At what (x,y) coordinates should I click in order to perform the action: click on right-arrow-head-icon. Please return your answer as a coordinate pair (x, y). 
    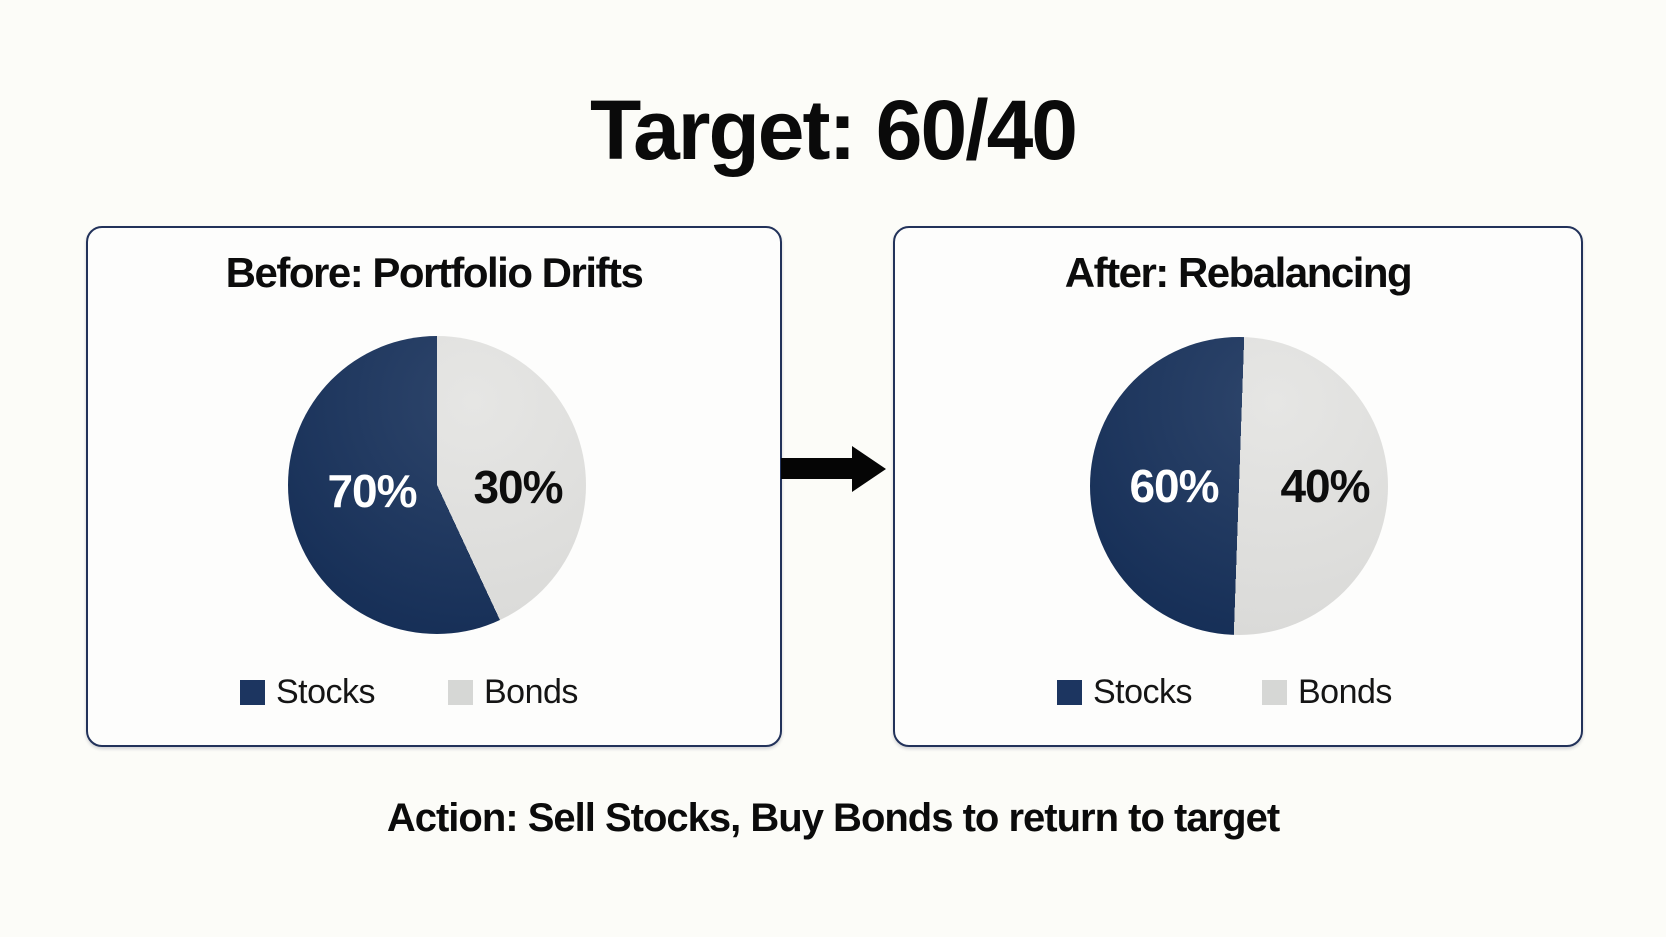
    Looking at the image, I should click on (869, 469).